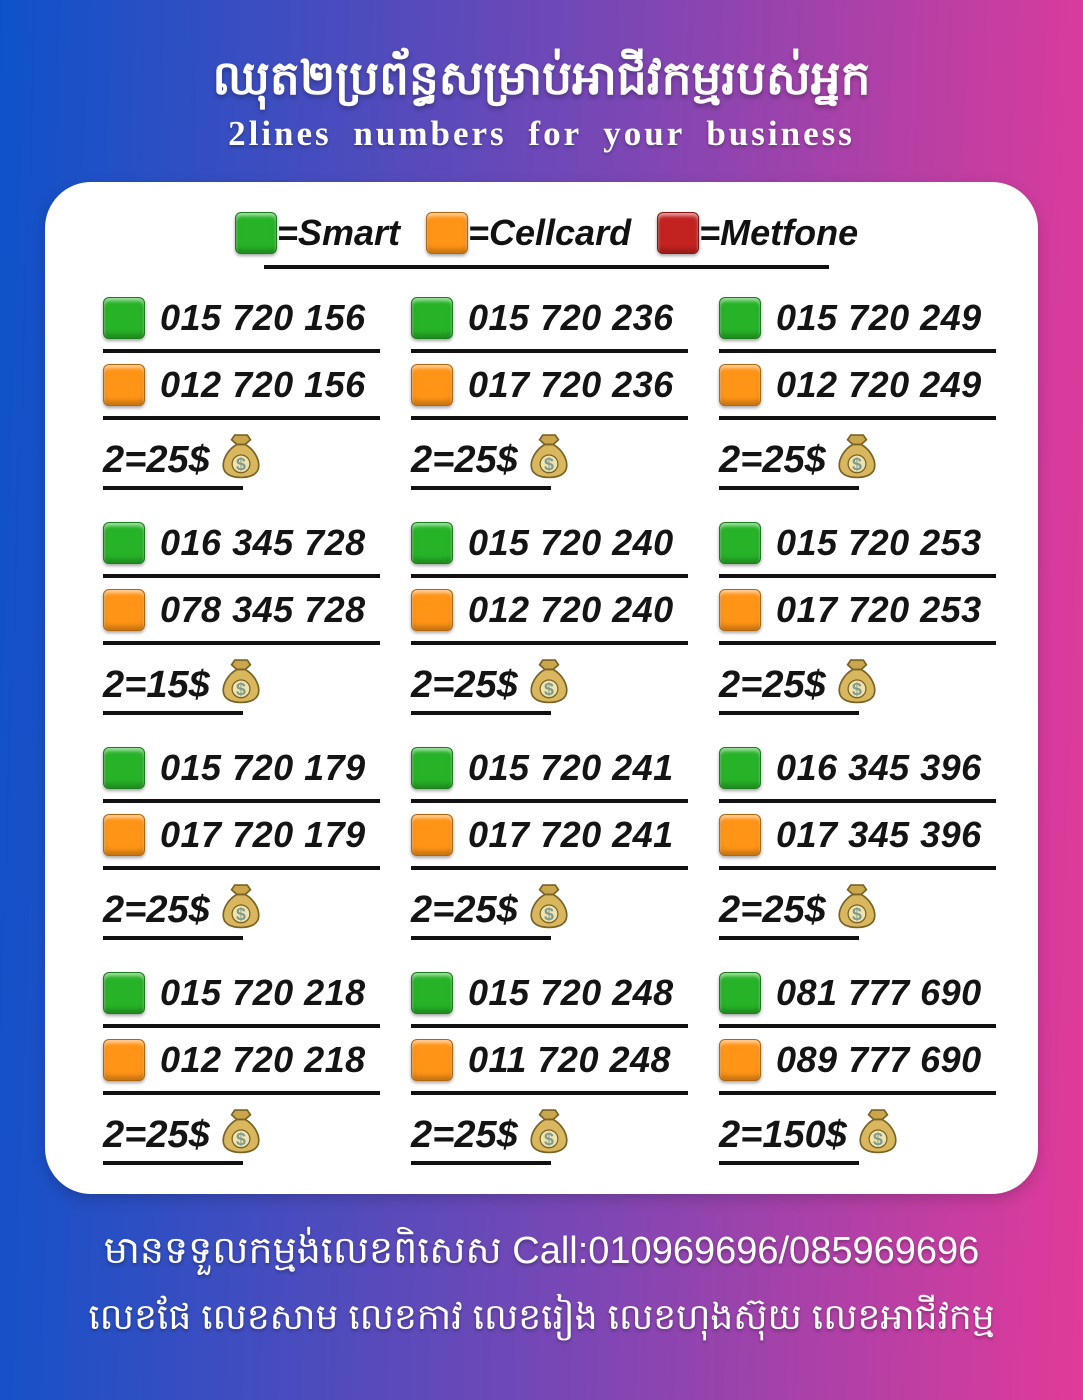  I want to click on phone-number-secondary: 012 720 156, so click(263, 385).